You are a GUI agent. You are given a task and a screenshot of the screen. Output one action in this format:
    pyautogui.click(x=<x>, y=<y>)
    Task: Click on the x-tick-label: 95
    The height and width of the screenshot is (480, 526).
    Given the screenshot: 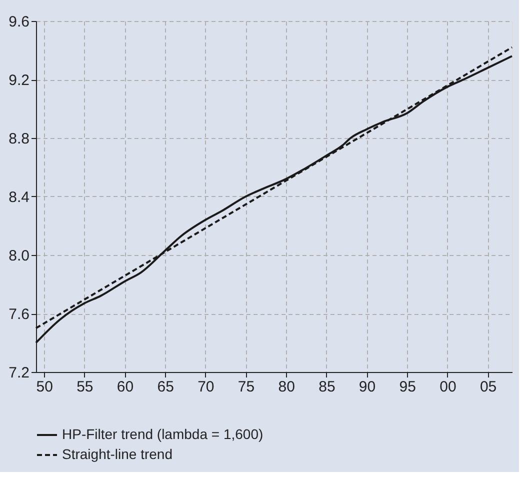 What is the action you would take?
    pyautogui.click(x=407, y=387)
    